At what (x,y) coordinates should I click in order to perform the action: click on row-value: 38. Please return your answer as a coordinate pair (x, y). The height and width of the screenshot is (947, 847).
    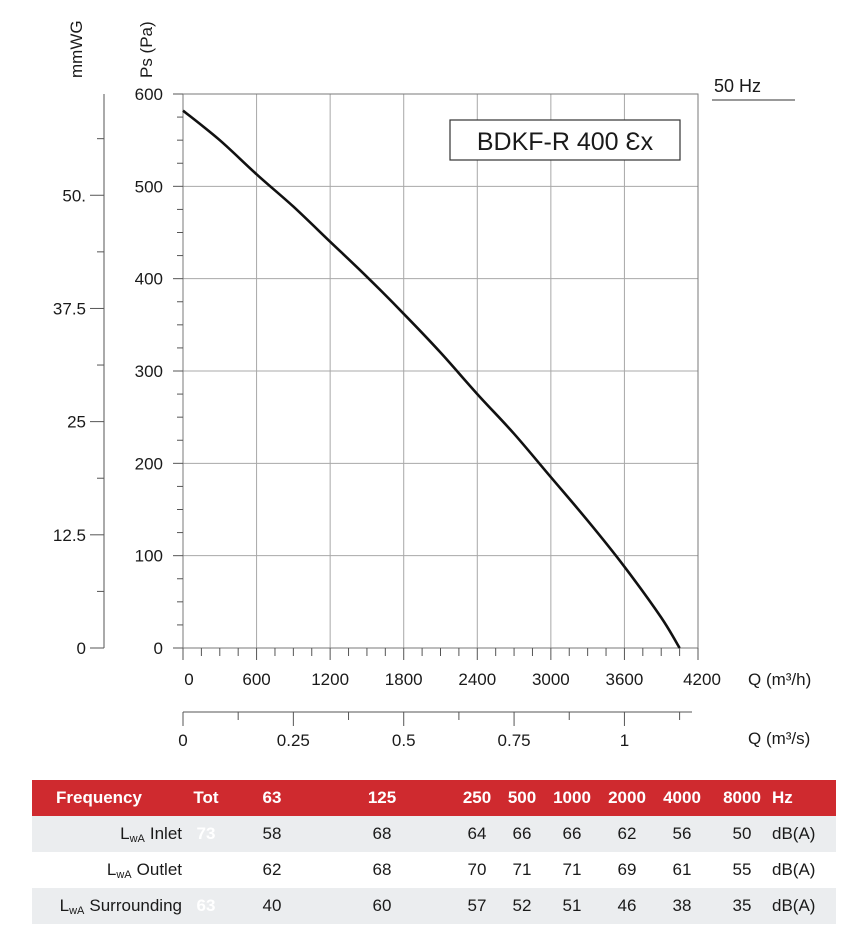
    Looking at the image, I should click on (682, 905).